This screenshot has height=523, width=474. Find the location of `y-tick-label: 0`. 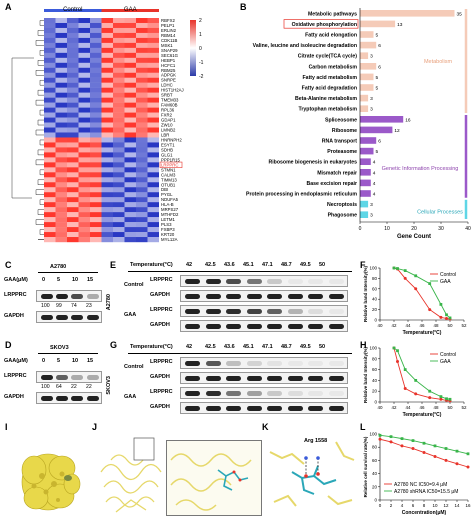

y-tick-label: 0 is located at coordinates (375, 320).